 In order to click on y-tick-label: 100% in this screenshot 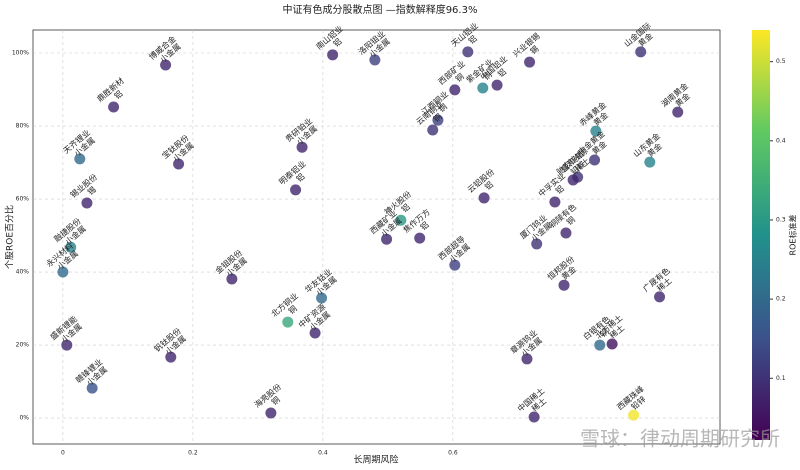, I will do `click(20, 53)`.